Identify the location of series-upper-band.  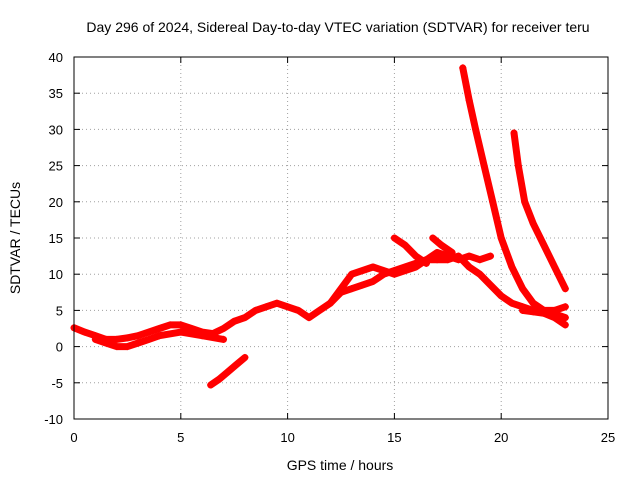
(410, 277).